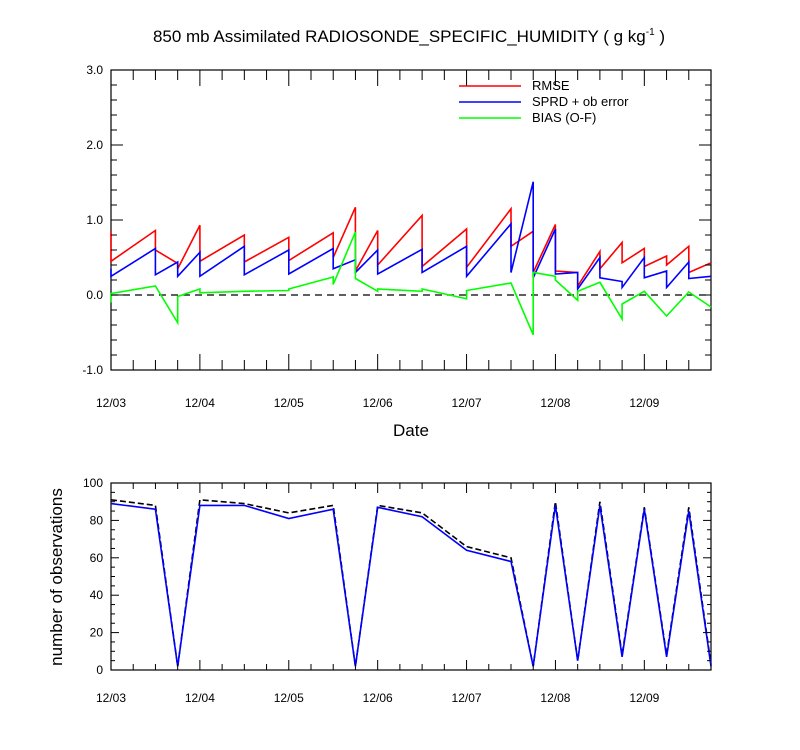  I want to click on y-tick-label: 0, so click(99, 670).